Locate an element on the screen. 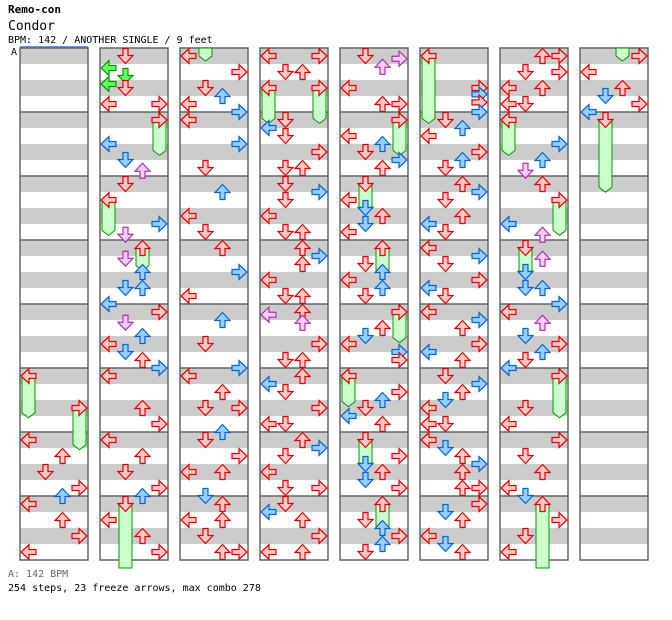  freeze-up is located at coordinates (542, 536).